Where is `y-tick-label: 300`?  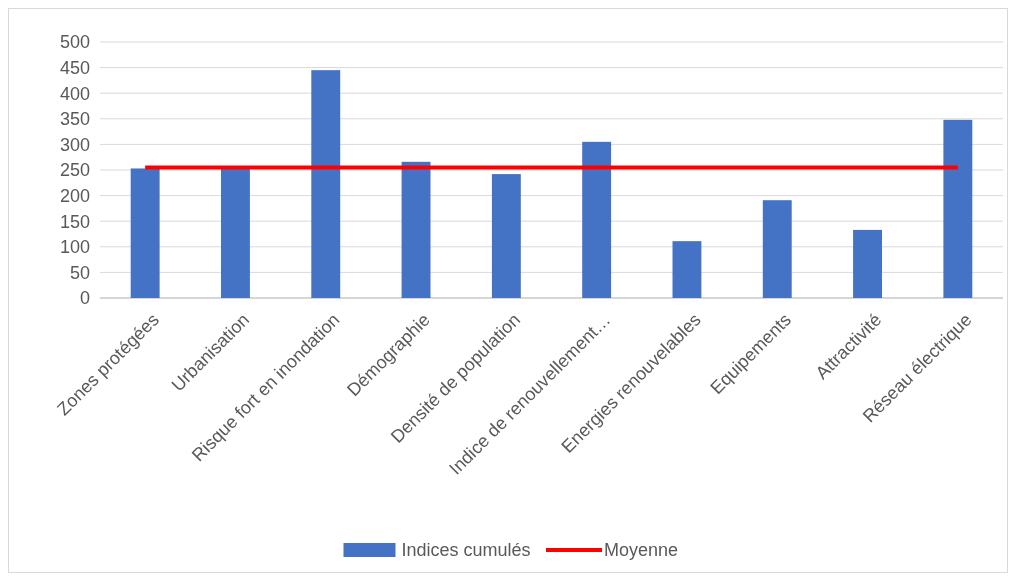
y-tick-label: 300 is located at coordinates (74, 144).